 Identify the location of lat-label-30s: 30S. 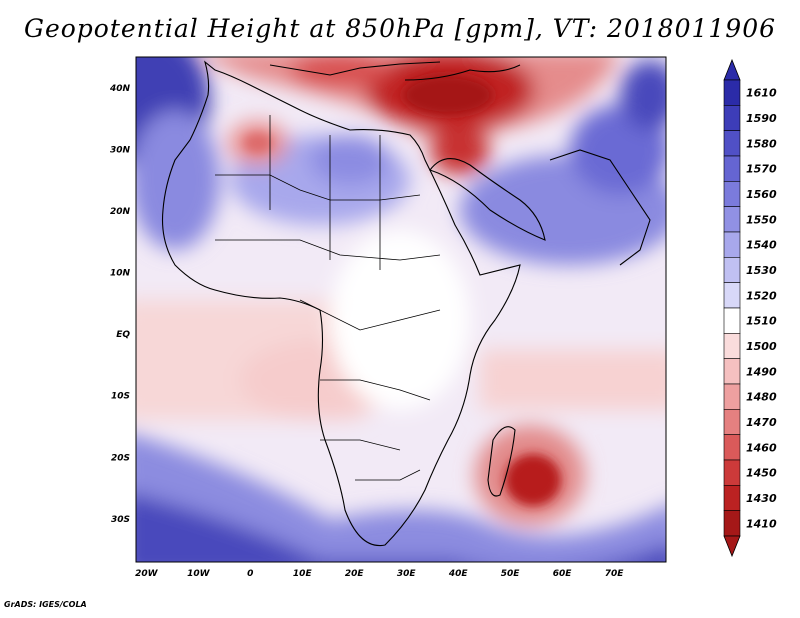
(120, 520).